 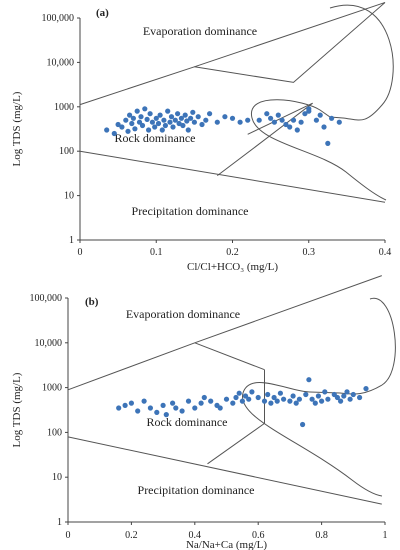 What do you see at coordinates (131, 535) in the screenshot?
I see `x-tick-label: 0.2` at bounding box center [131, 535].